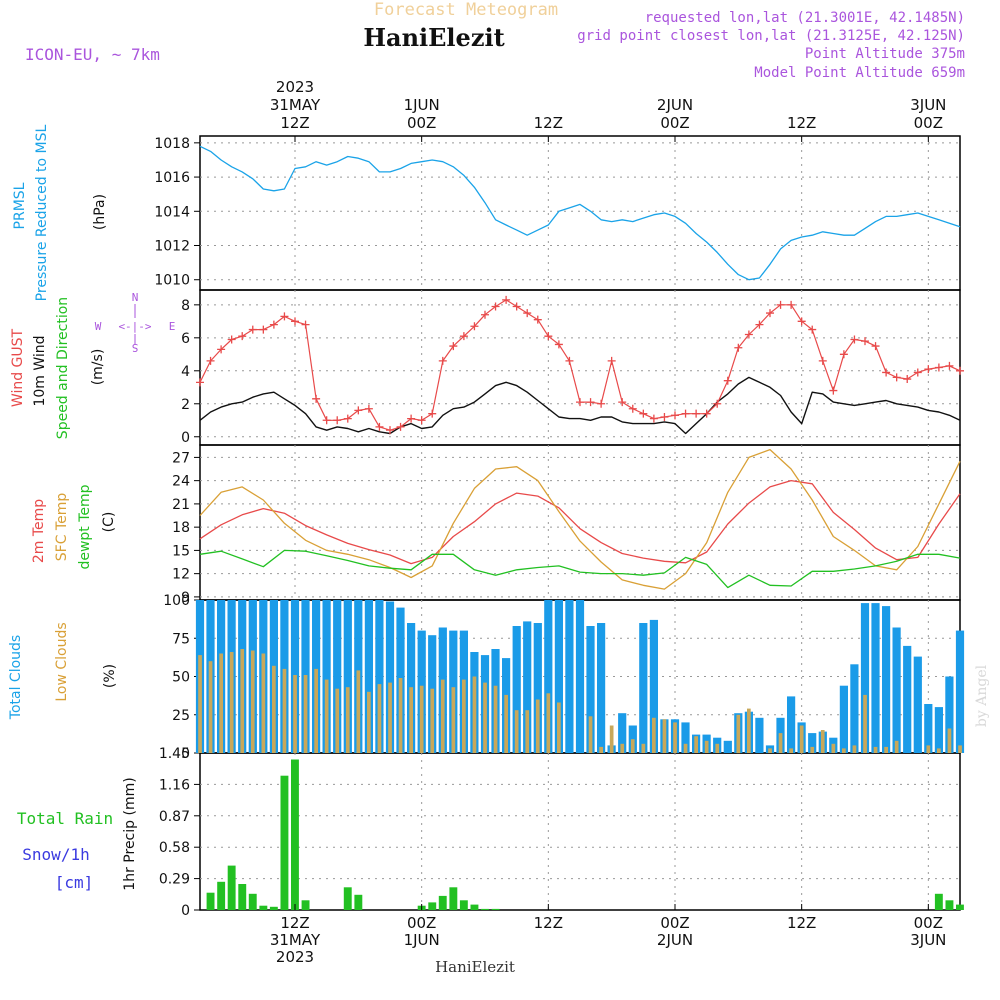  What do you see at coordinates (185, 911) in the screenshot?
I see `precipitation-ytick-label: 0` at bounding box center [185, 911].